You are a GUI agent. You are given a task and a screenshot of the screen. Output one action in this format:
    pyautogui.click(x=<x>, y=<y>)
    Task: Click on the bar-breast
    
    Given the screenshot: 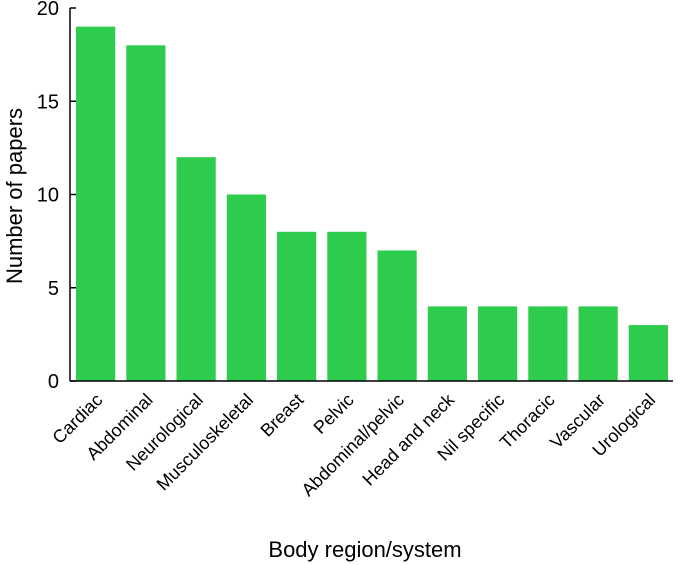 What is the action you would take?
    pyautogui.click(x=297, y=306)
    